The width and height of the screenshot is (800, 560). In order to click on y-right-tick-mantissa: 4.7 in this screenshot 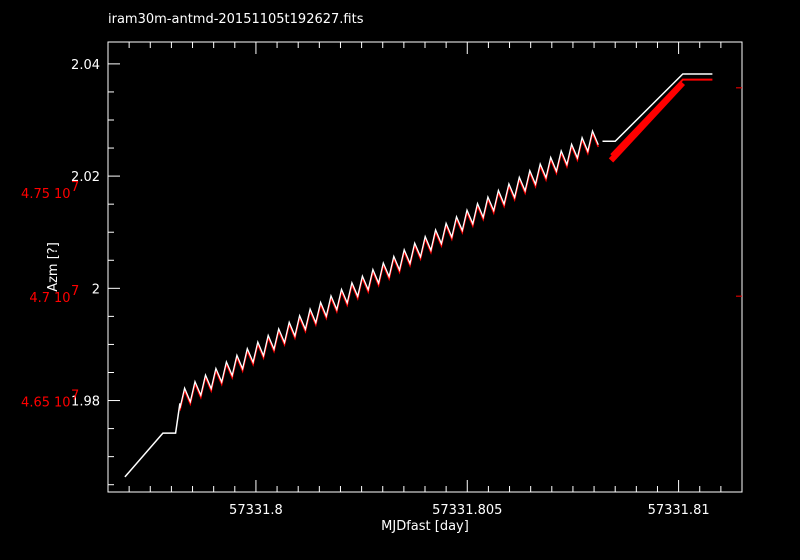, I will do `click(39, 298)`.